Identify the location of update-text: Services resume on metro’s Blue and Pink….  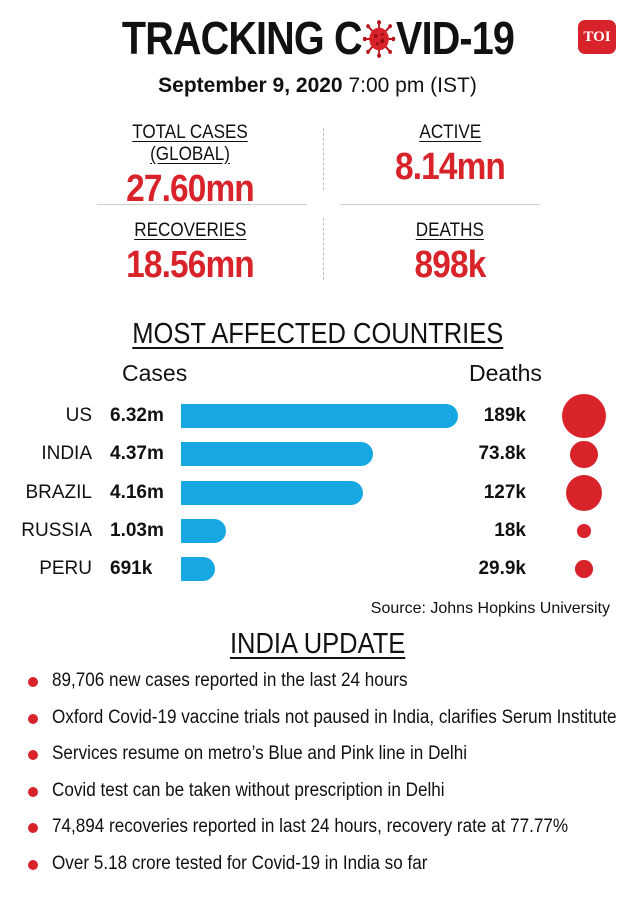
(260, 753).